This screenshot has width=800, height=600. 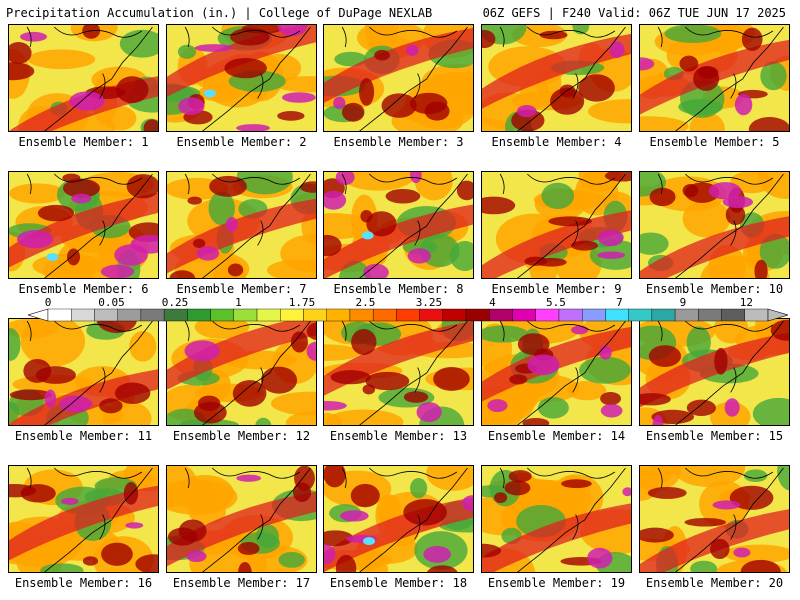 What do you see at coordinates (398, 142) in the screenshot?
I see `member-label-3: Ensemble Member: 3` at bounding box center [398, 142].